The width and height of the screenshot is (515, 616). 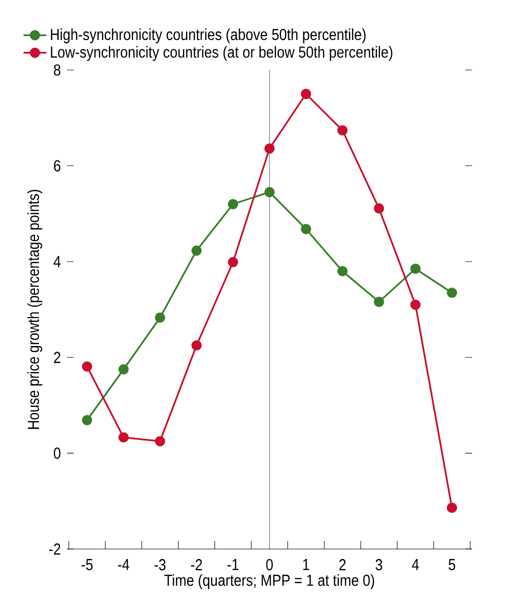 I want to click on y-tick-label: 6, so click(x=57, y=166).